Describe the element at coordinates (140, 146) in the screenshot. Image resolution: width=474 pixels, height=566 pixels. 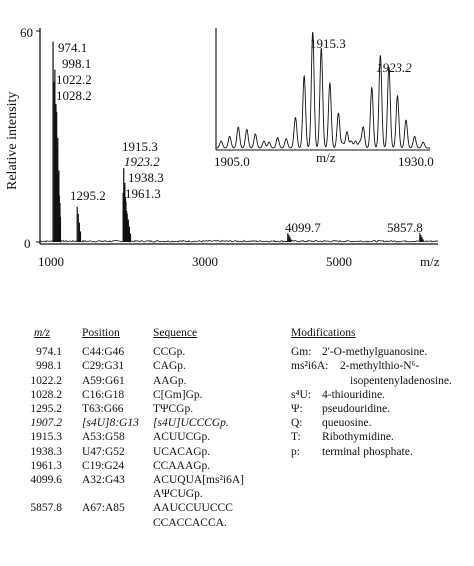
I see `peak-label-1915: 1915.3` at that location.